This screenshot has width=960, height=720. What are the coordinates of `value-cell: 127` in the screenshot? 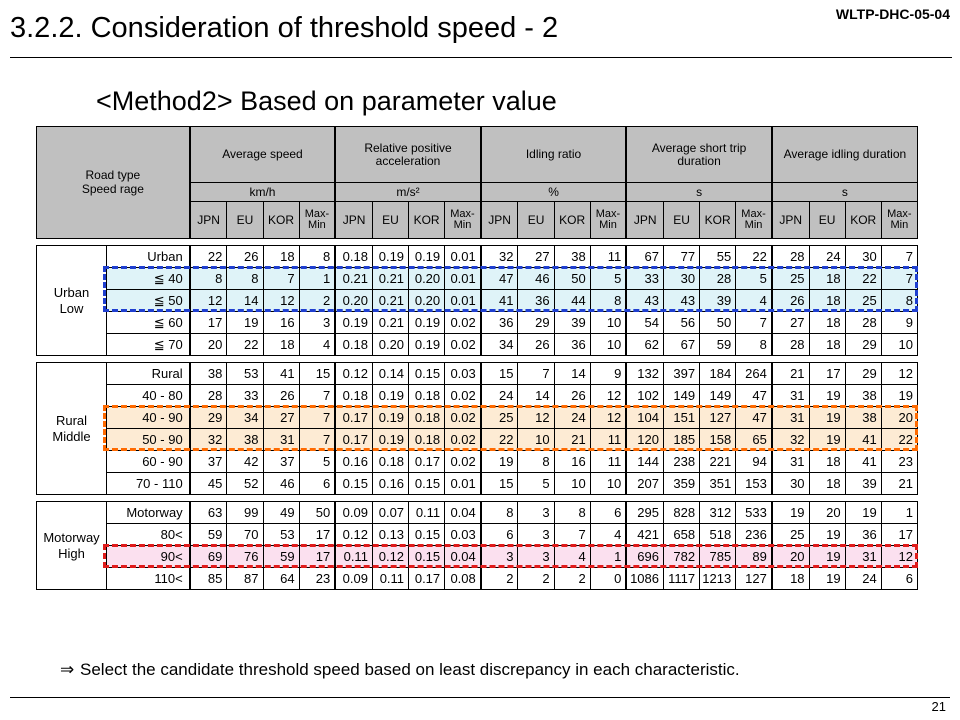 It's located at (718, 417).